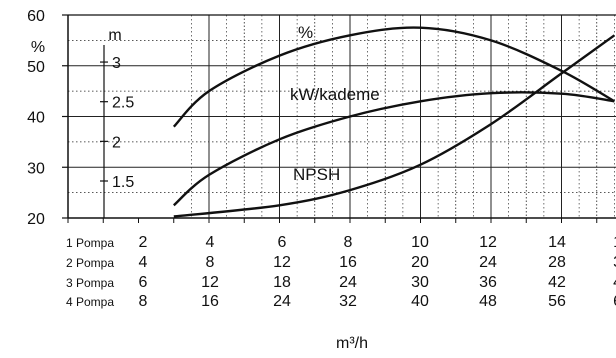  What do you see at coordinates (36, 118) in the screenshot?
I see `left-tick-label: 40` at bounding box center [36, 118].